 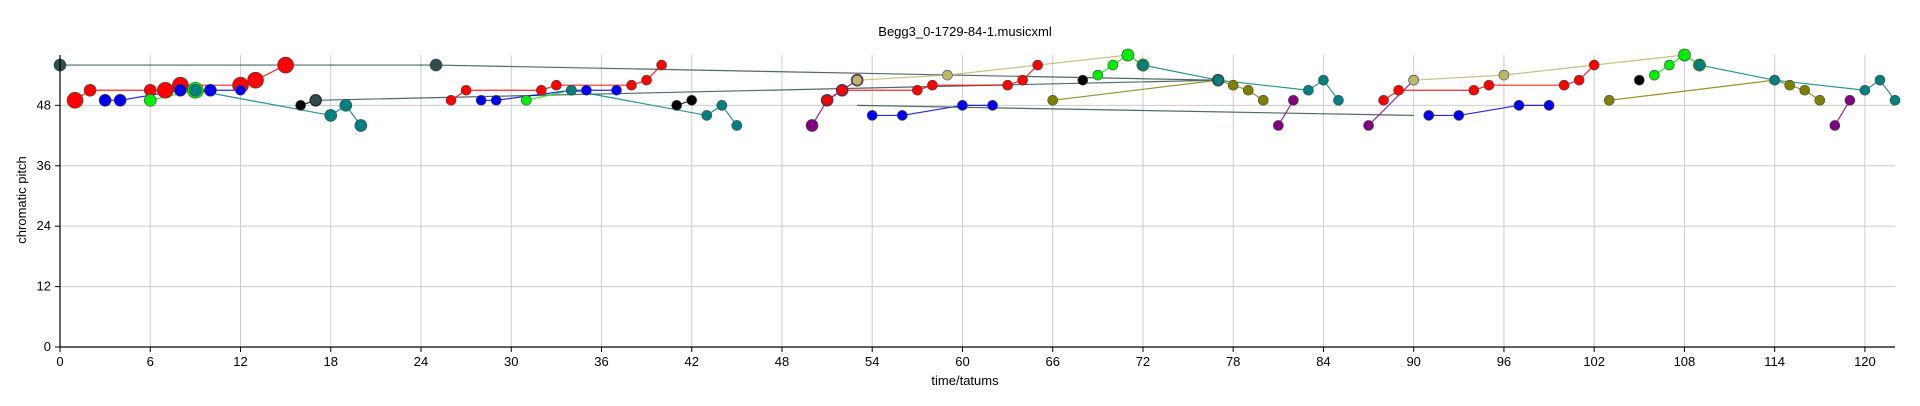 What do you see at coordinates (21, 199) in the screenshot?
I see `y-axis-label: chromatic pitch` at bounding box center [21, 199].